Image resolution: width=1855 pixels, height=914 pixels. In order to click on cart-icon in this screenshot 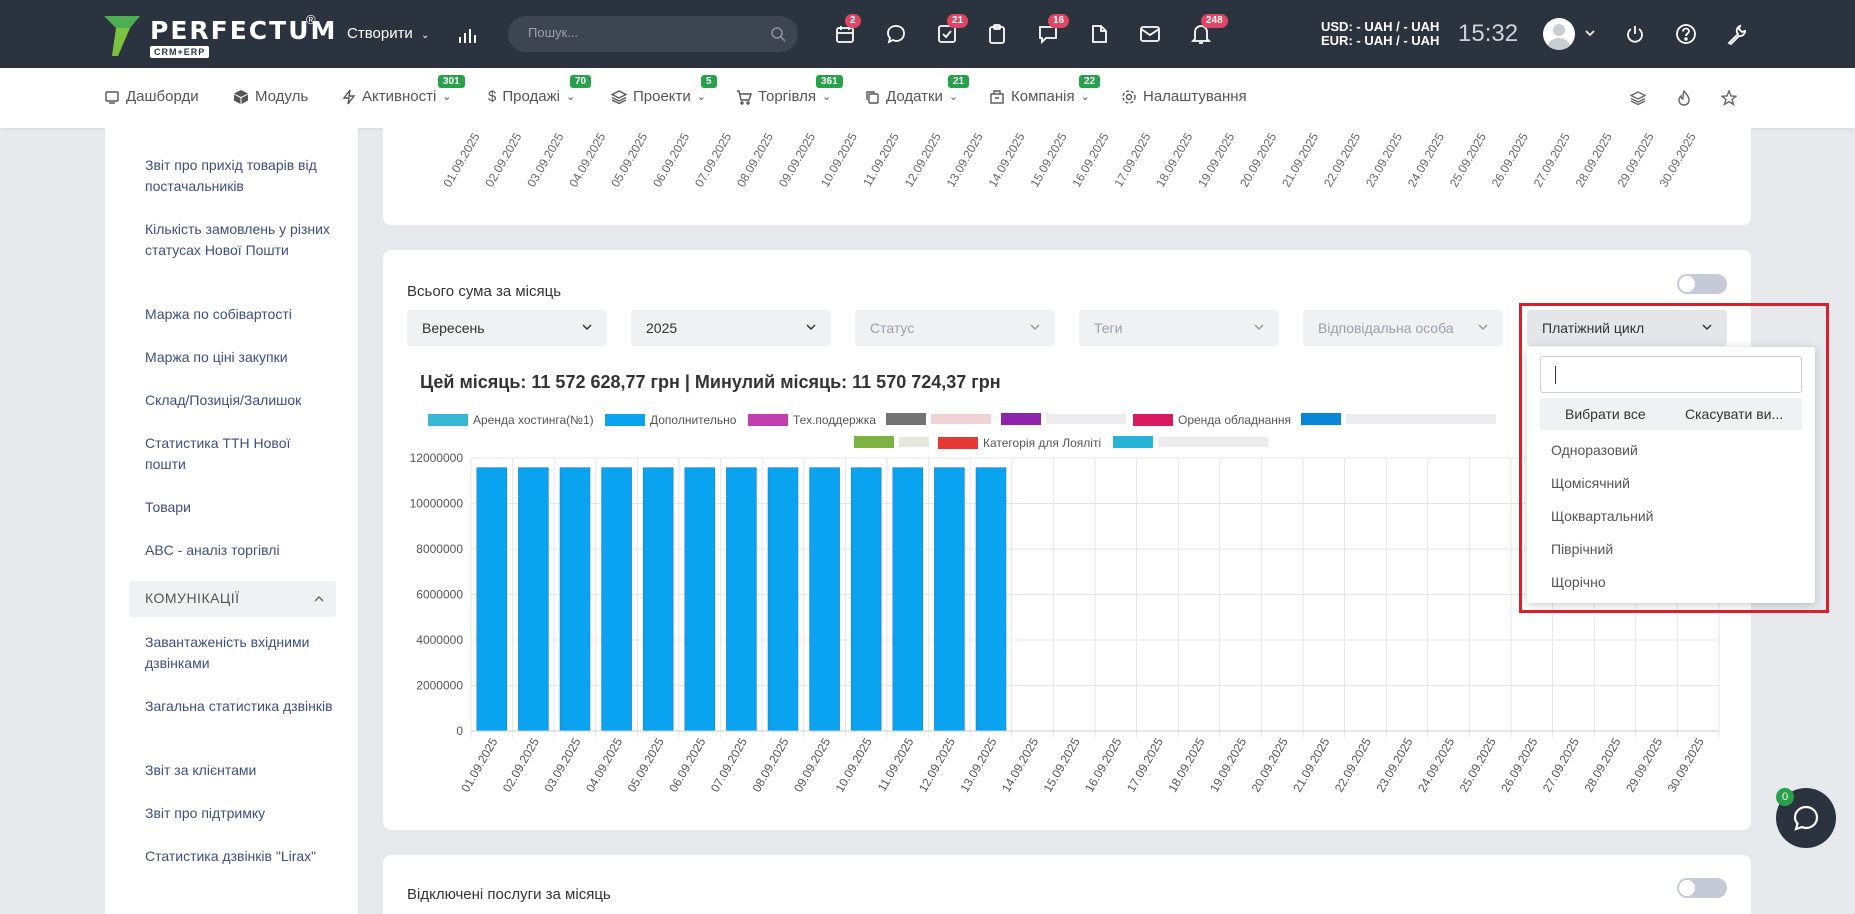, I will do `click(744, 97)`.